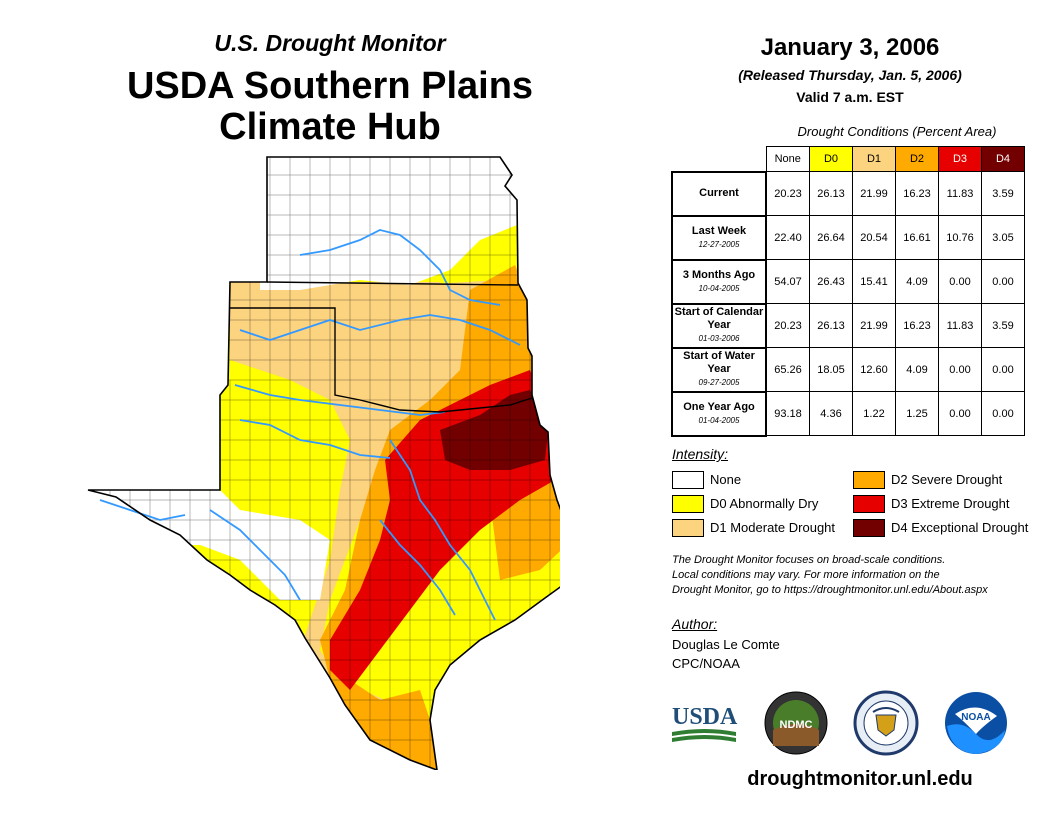  I want to click on map-title: USDA Southern Plains Climate Hub, so click(330, 107).